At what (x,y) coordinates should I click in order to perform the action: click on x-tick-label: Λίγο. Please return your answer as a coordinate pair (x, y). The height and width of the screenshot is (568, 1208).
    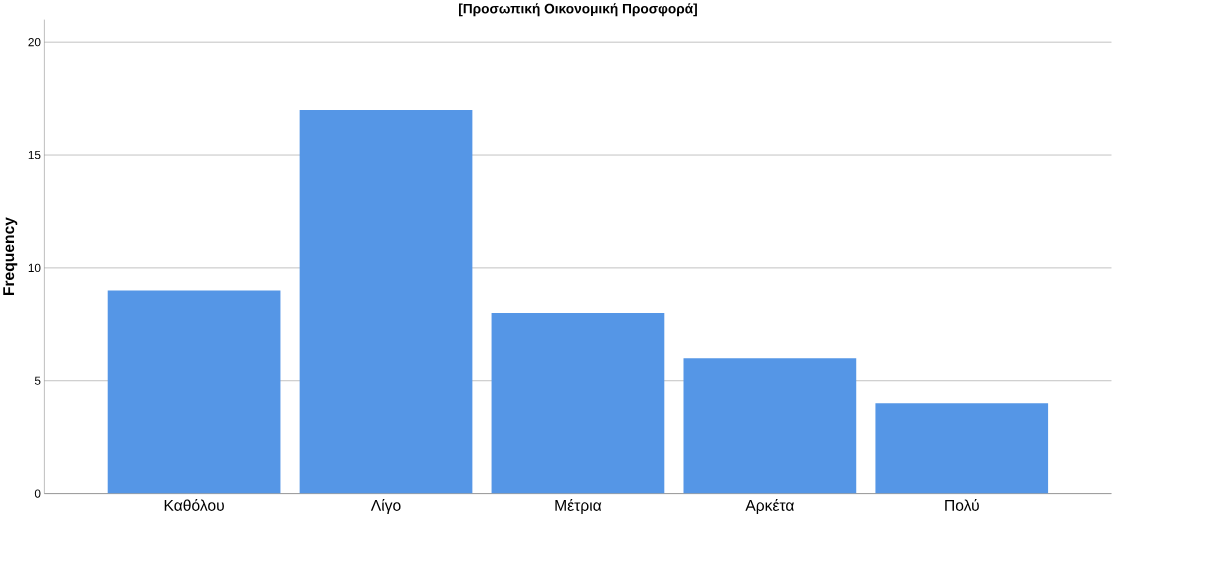
    Looking at the image, I should click on (385, 506).